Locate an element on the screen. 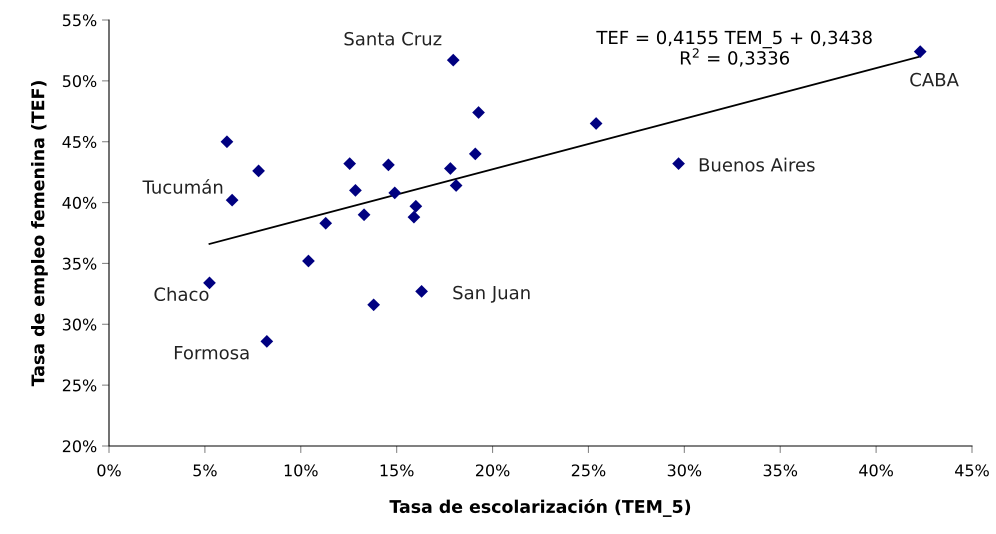 Image resolution: width=996 pixels, height=534 pixels. y-tick-label: 30% is located at coordinates (79, 324).